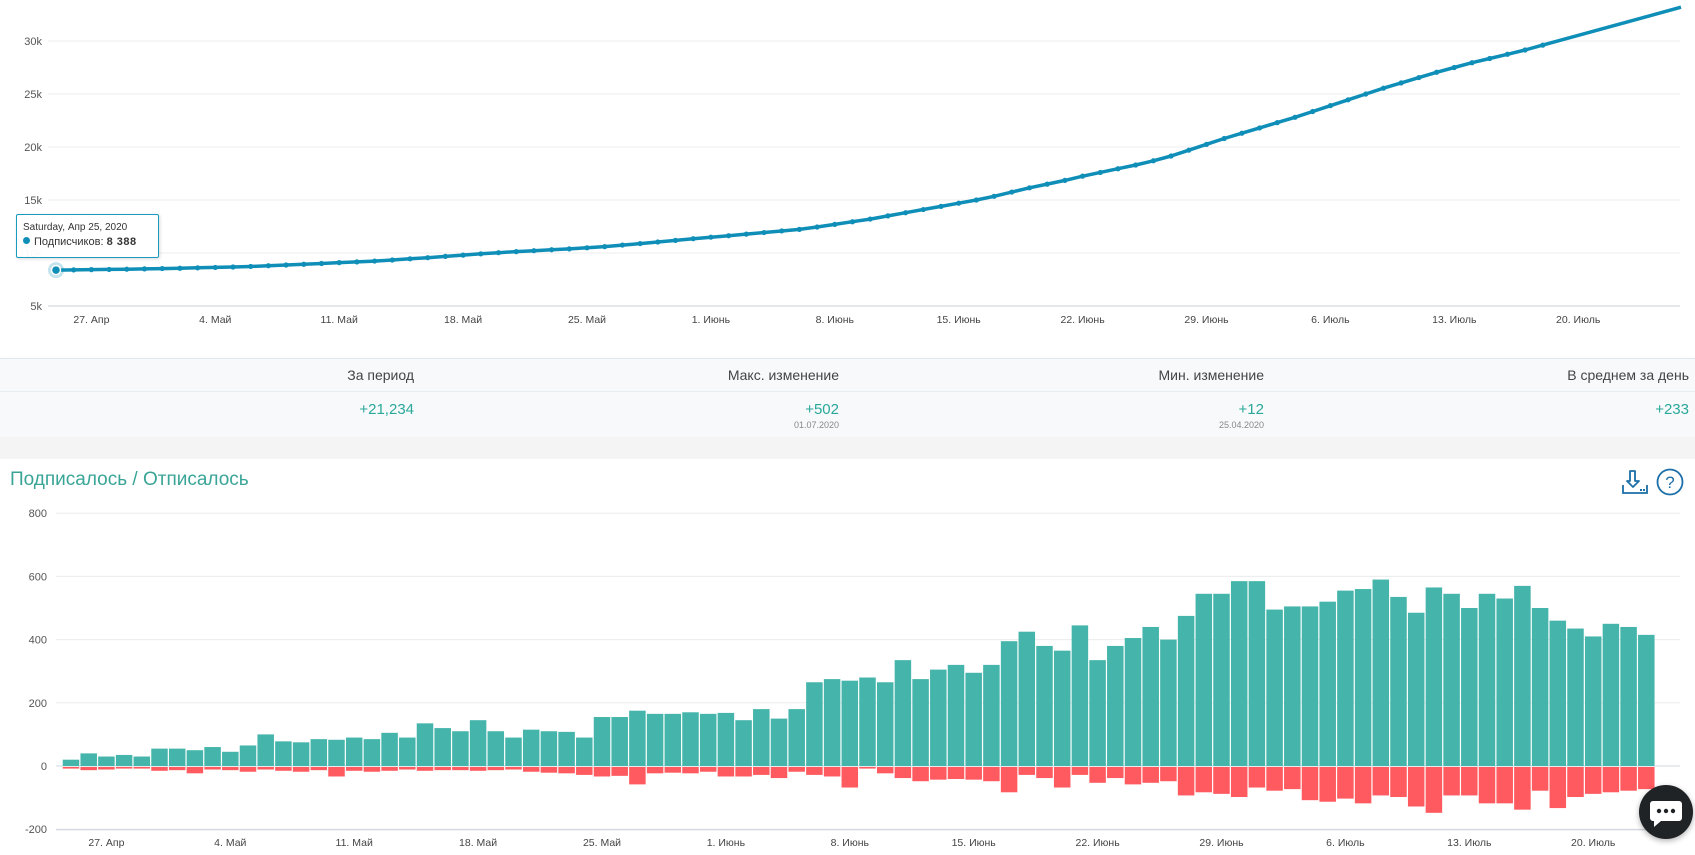 This screenshot has height=855, width=1695. I want to click on stat-value-min: +12, so click(1251, 409).